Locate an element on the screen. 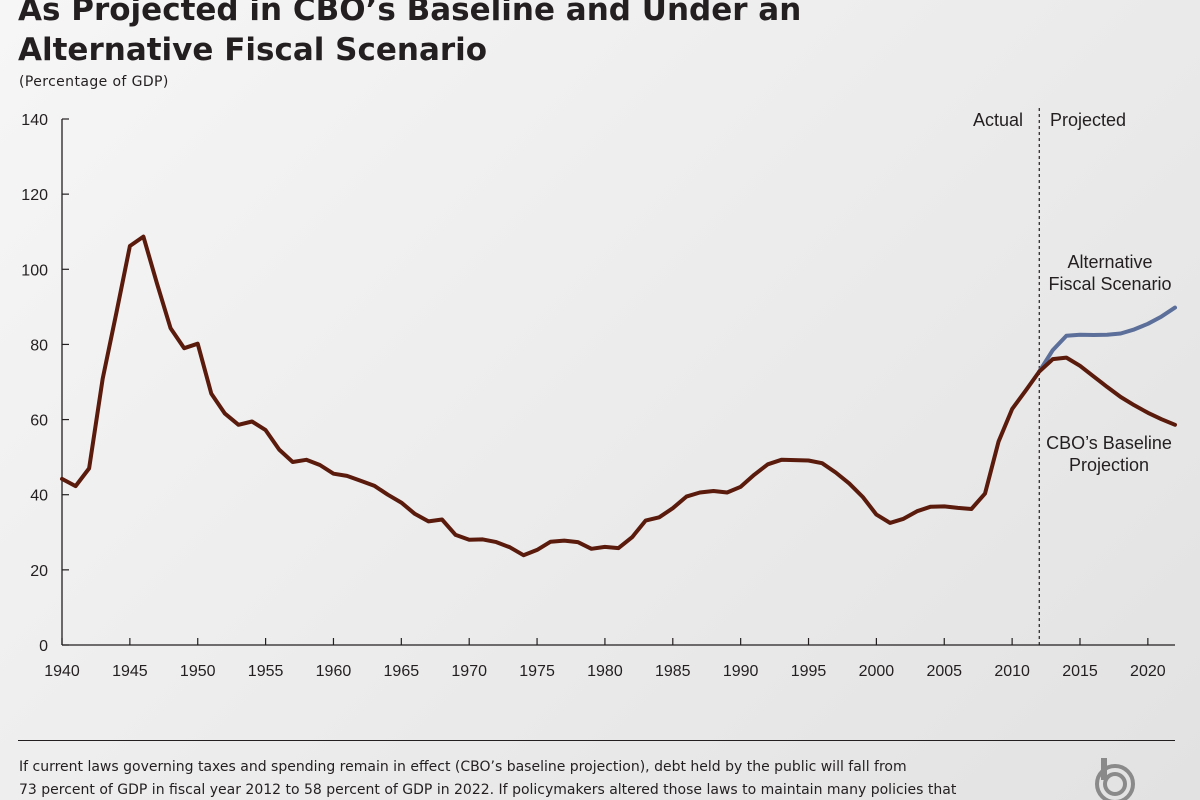 Image resolution: width=1200 pixels, height=800 pixels. x-tick-label: 2010 is located at coordinates (1012, 671).